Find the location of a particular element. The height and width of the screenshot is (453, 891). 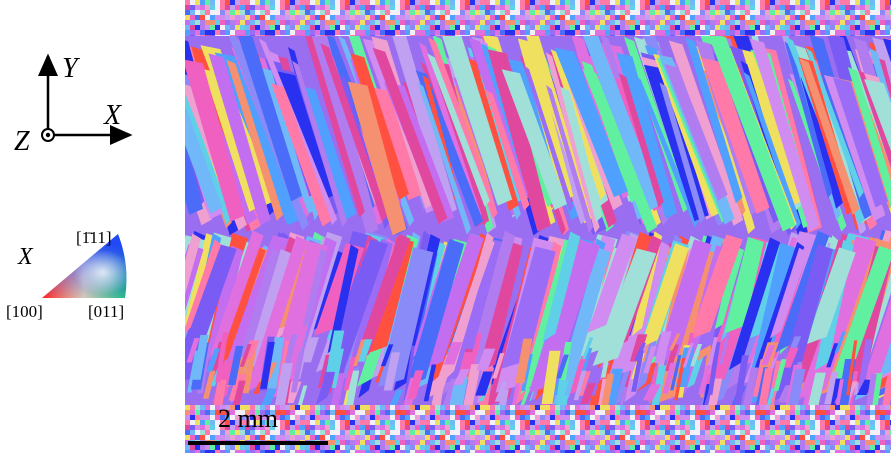

z-label: Z is located at coordinates (22, 141).